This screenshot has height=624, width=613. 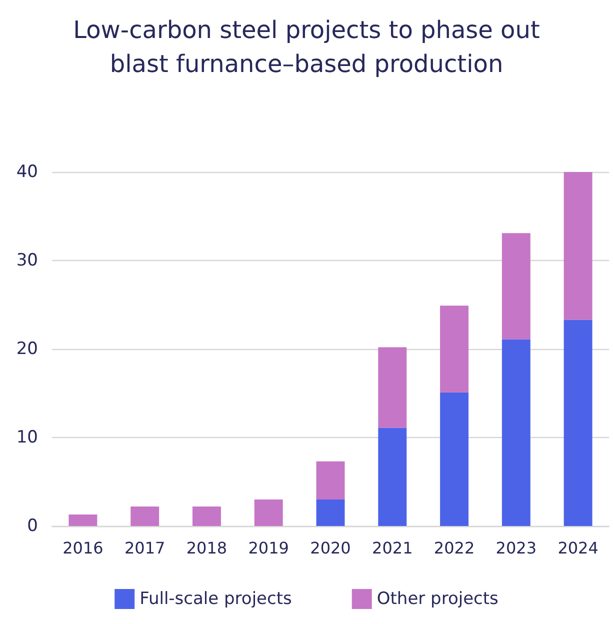 What do you see at coordinates (516, 548) in the screenshot?
I see `x-tick-label: 2023` at bounding box center [516, 548].